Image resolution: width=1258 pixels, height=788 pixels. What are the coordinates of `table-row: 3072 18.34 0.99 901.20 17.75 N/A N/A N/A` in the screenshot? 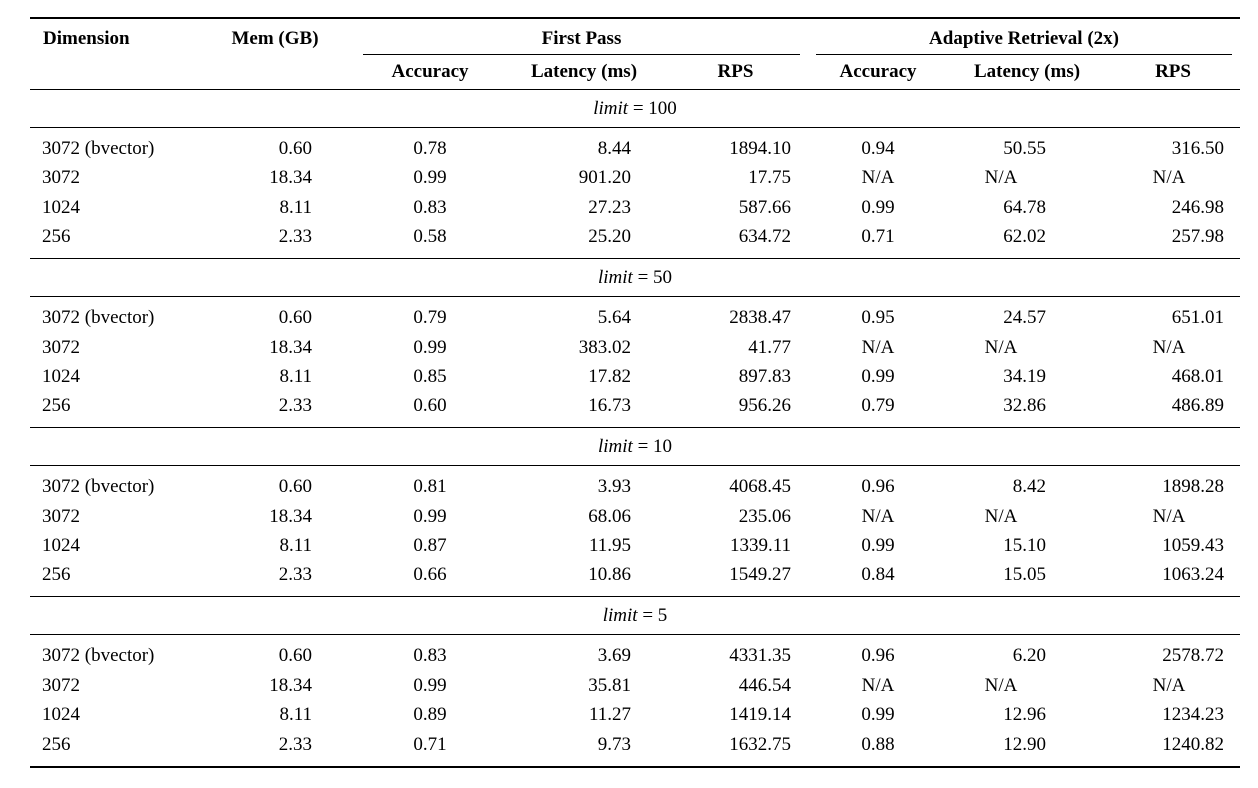 It's located at (635, 177).